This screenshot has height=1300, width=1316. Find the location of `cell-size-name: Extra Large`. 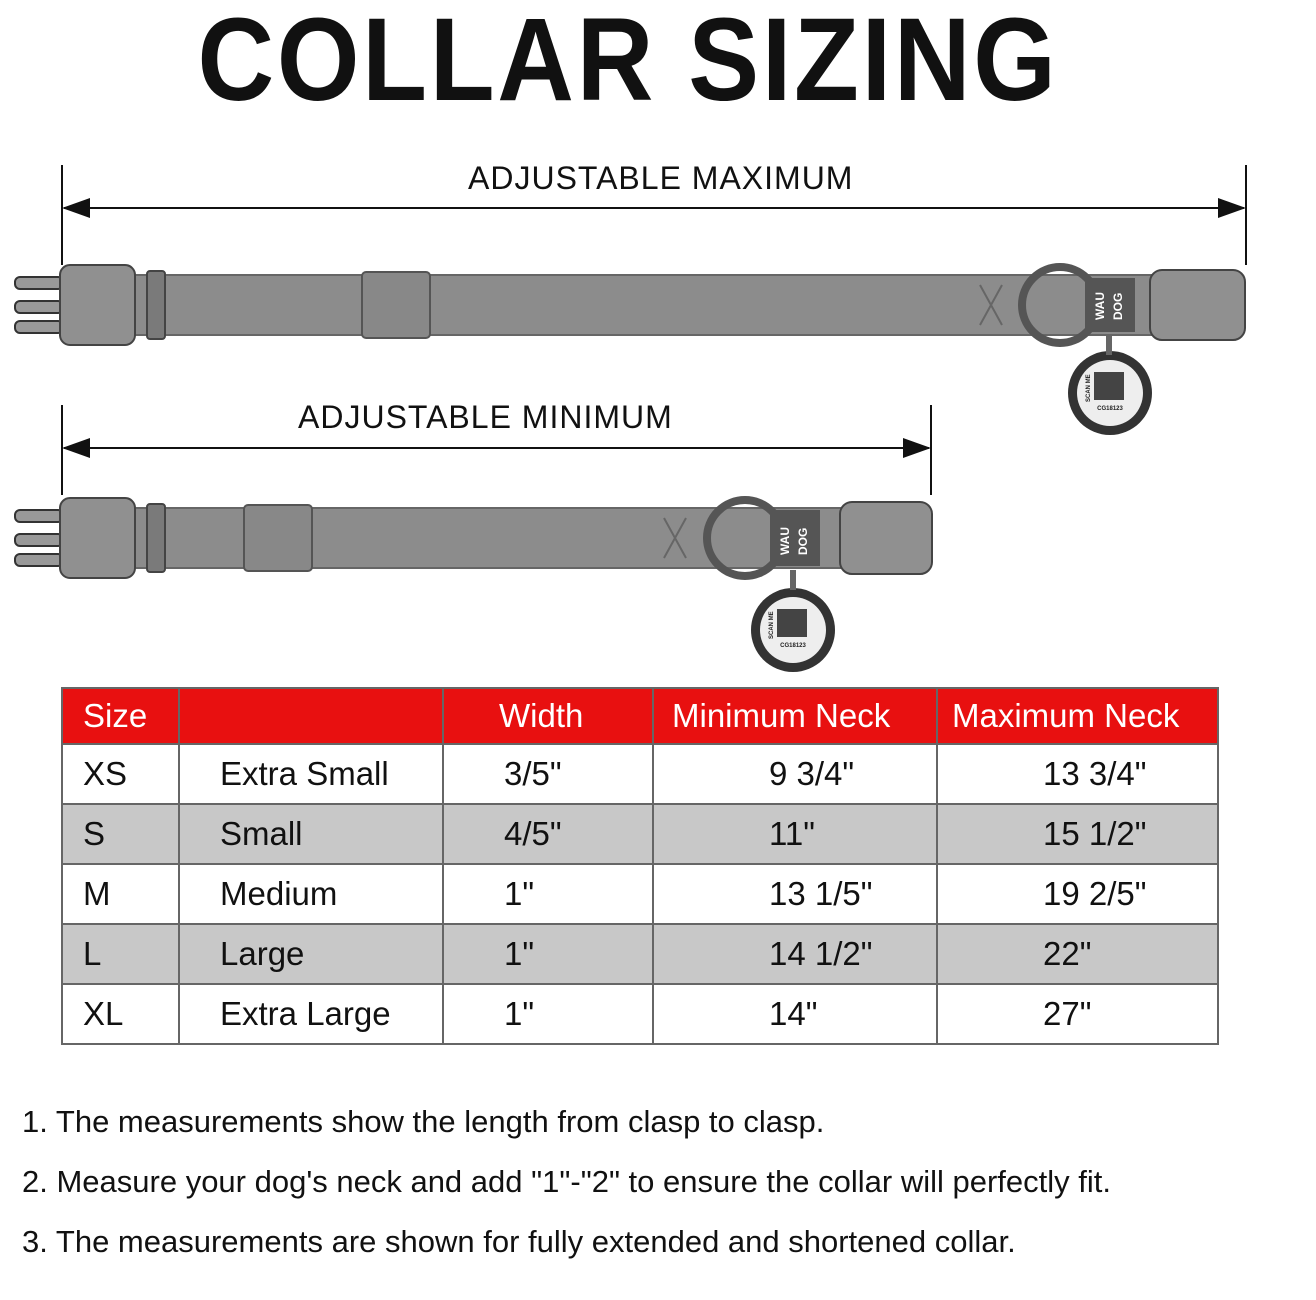

cell-size-name: Extra Large is located at coordinates (311, 1014).